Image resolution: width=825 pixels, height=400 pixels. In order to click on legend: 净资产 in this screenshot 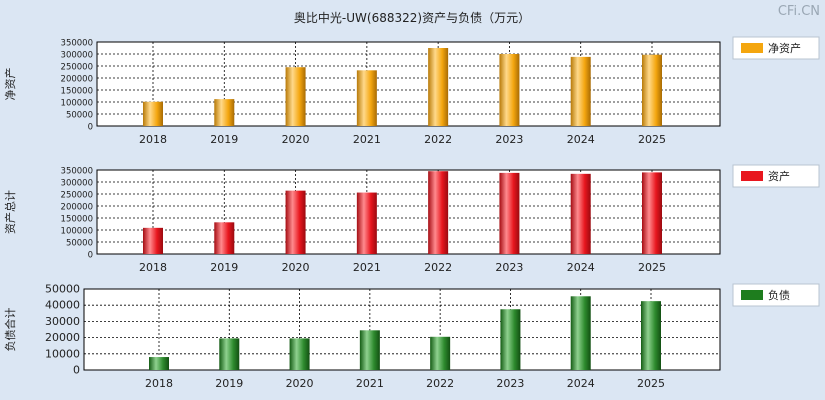, I will do `click(776, 48)`.